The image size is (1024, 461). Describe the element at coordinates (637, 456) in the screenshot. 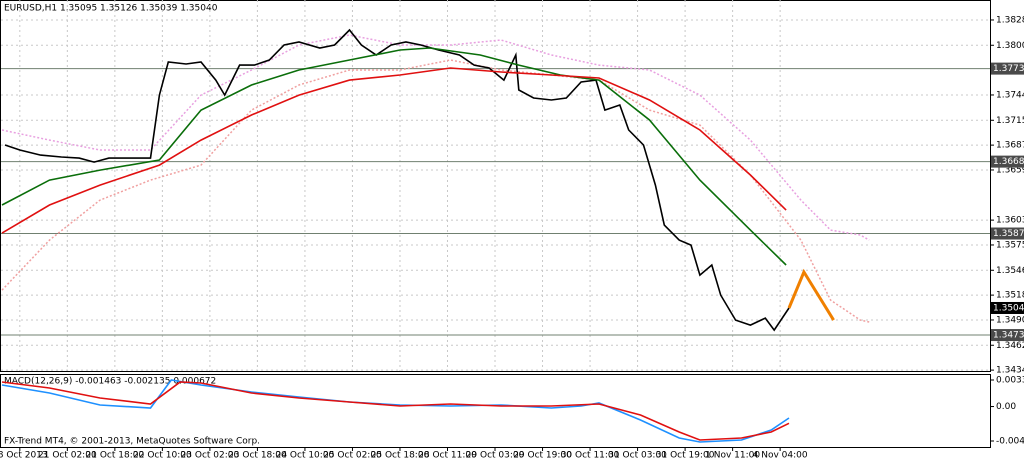

I see `x-tick-label: 31 Oct 03:00` at that location.